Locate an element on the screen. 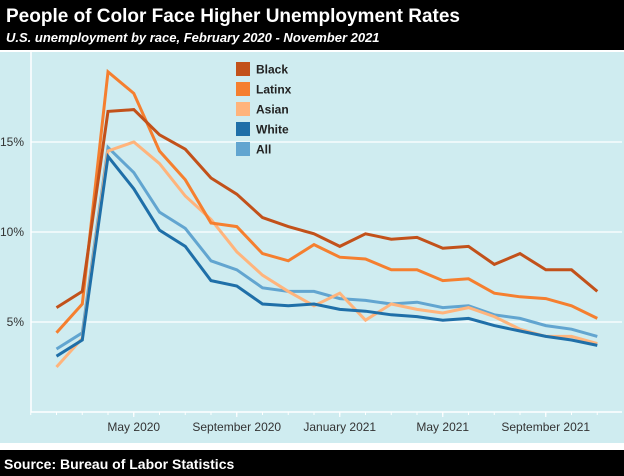  legend-label: Black is located at coordinates (272, 70).